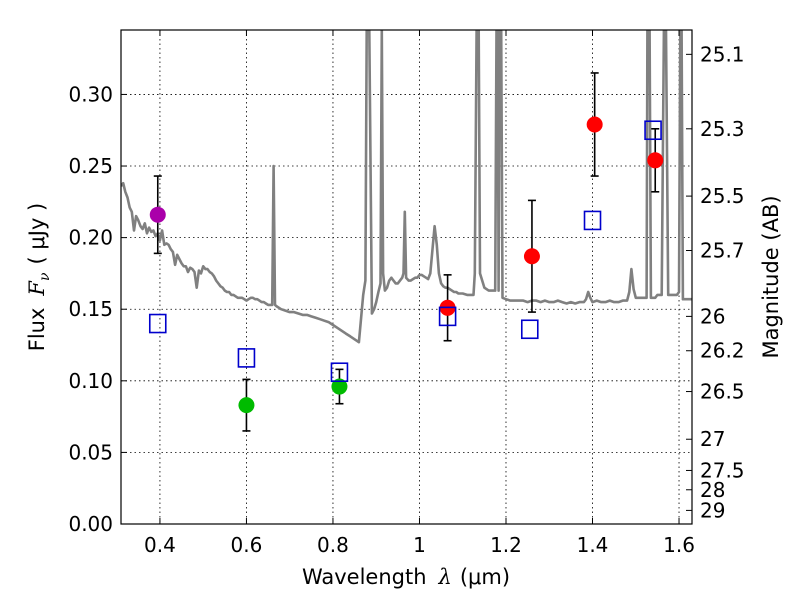 The height and width of the screenshot is (600, 800). I want to click on x-tick-labels: 0.4 0.6 0.8 1 1.2 1.4 1.6, so click(419, 545).